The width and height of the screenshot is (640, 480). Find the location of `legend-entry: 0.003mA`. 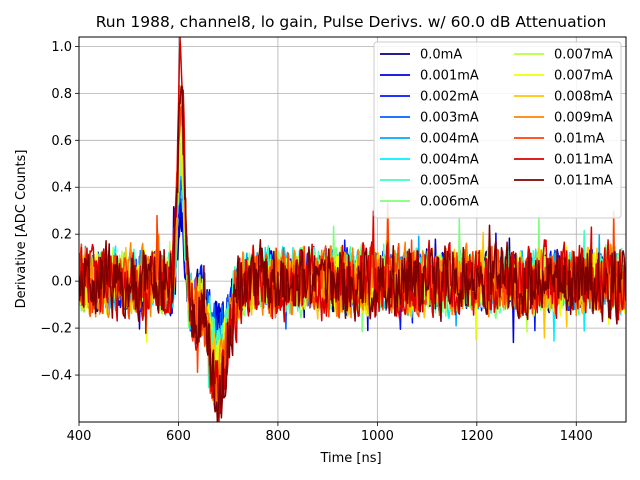

legend-entry: 0.003mA is located at coordinates (449, 118).